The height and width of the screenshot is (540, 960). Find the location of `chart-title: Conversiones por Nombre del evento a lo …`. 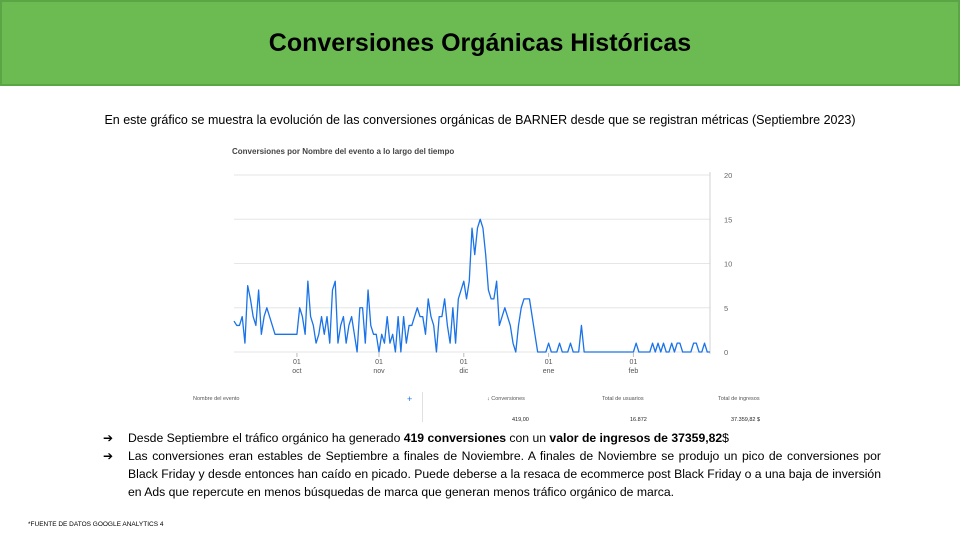

chart-title: Conversiones por Nombre del evento a lo … is located at coordinates (343, 151).